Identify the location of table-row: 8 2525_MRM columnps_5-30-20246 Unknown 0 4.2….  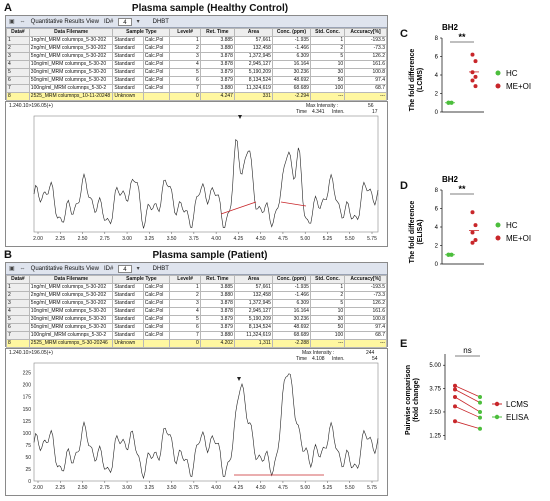
(196, 343).